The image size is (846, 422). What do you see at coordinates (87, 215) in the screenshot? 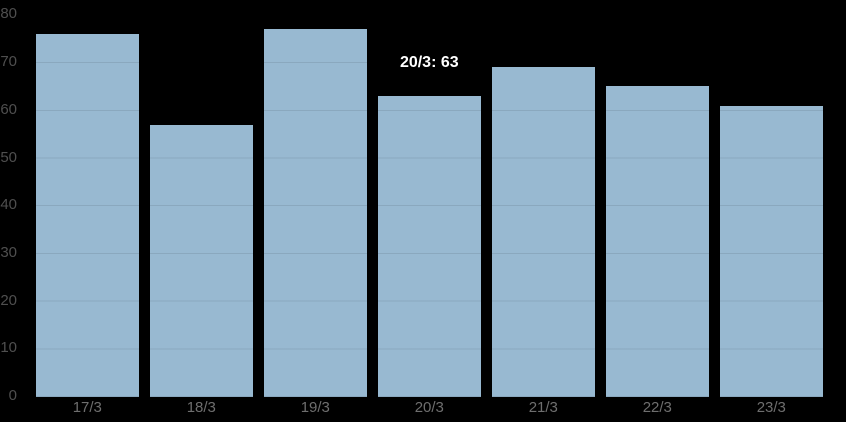
I see `bar-17/3` at bounding box center [87, 215].